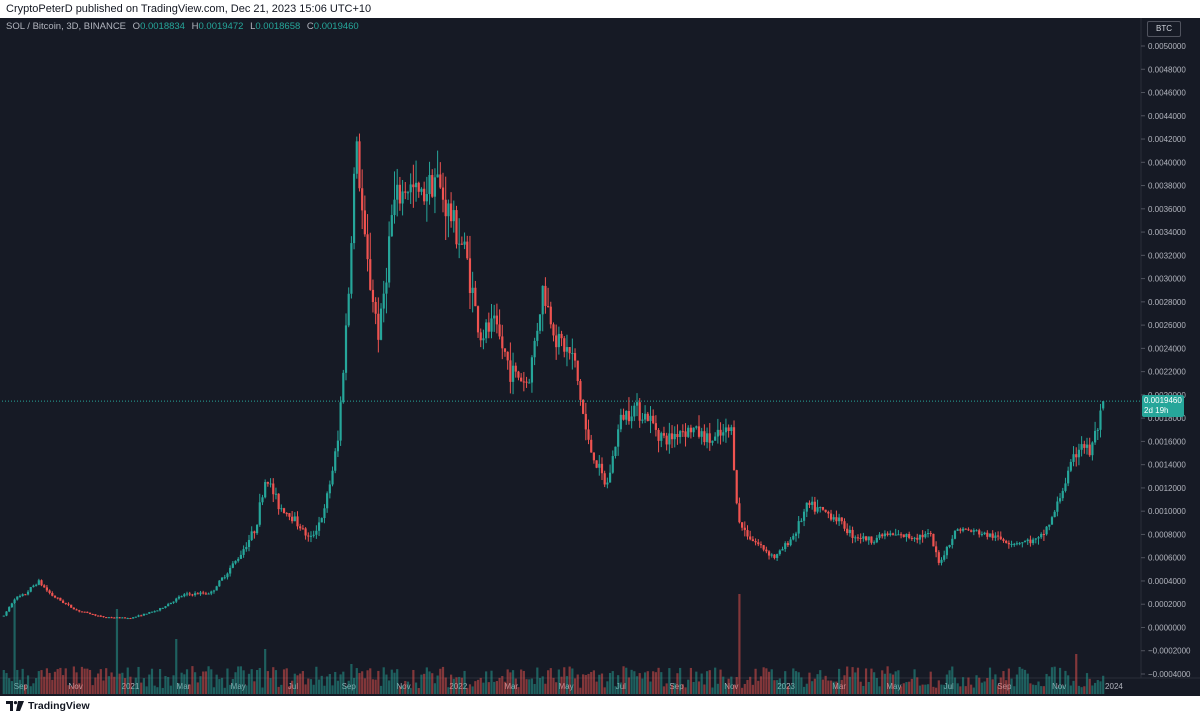 Image resolution: width=1200 pixels, height=715 pixels. I want to click on y-tick-label: 0.0046000, so click(1167, 93).